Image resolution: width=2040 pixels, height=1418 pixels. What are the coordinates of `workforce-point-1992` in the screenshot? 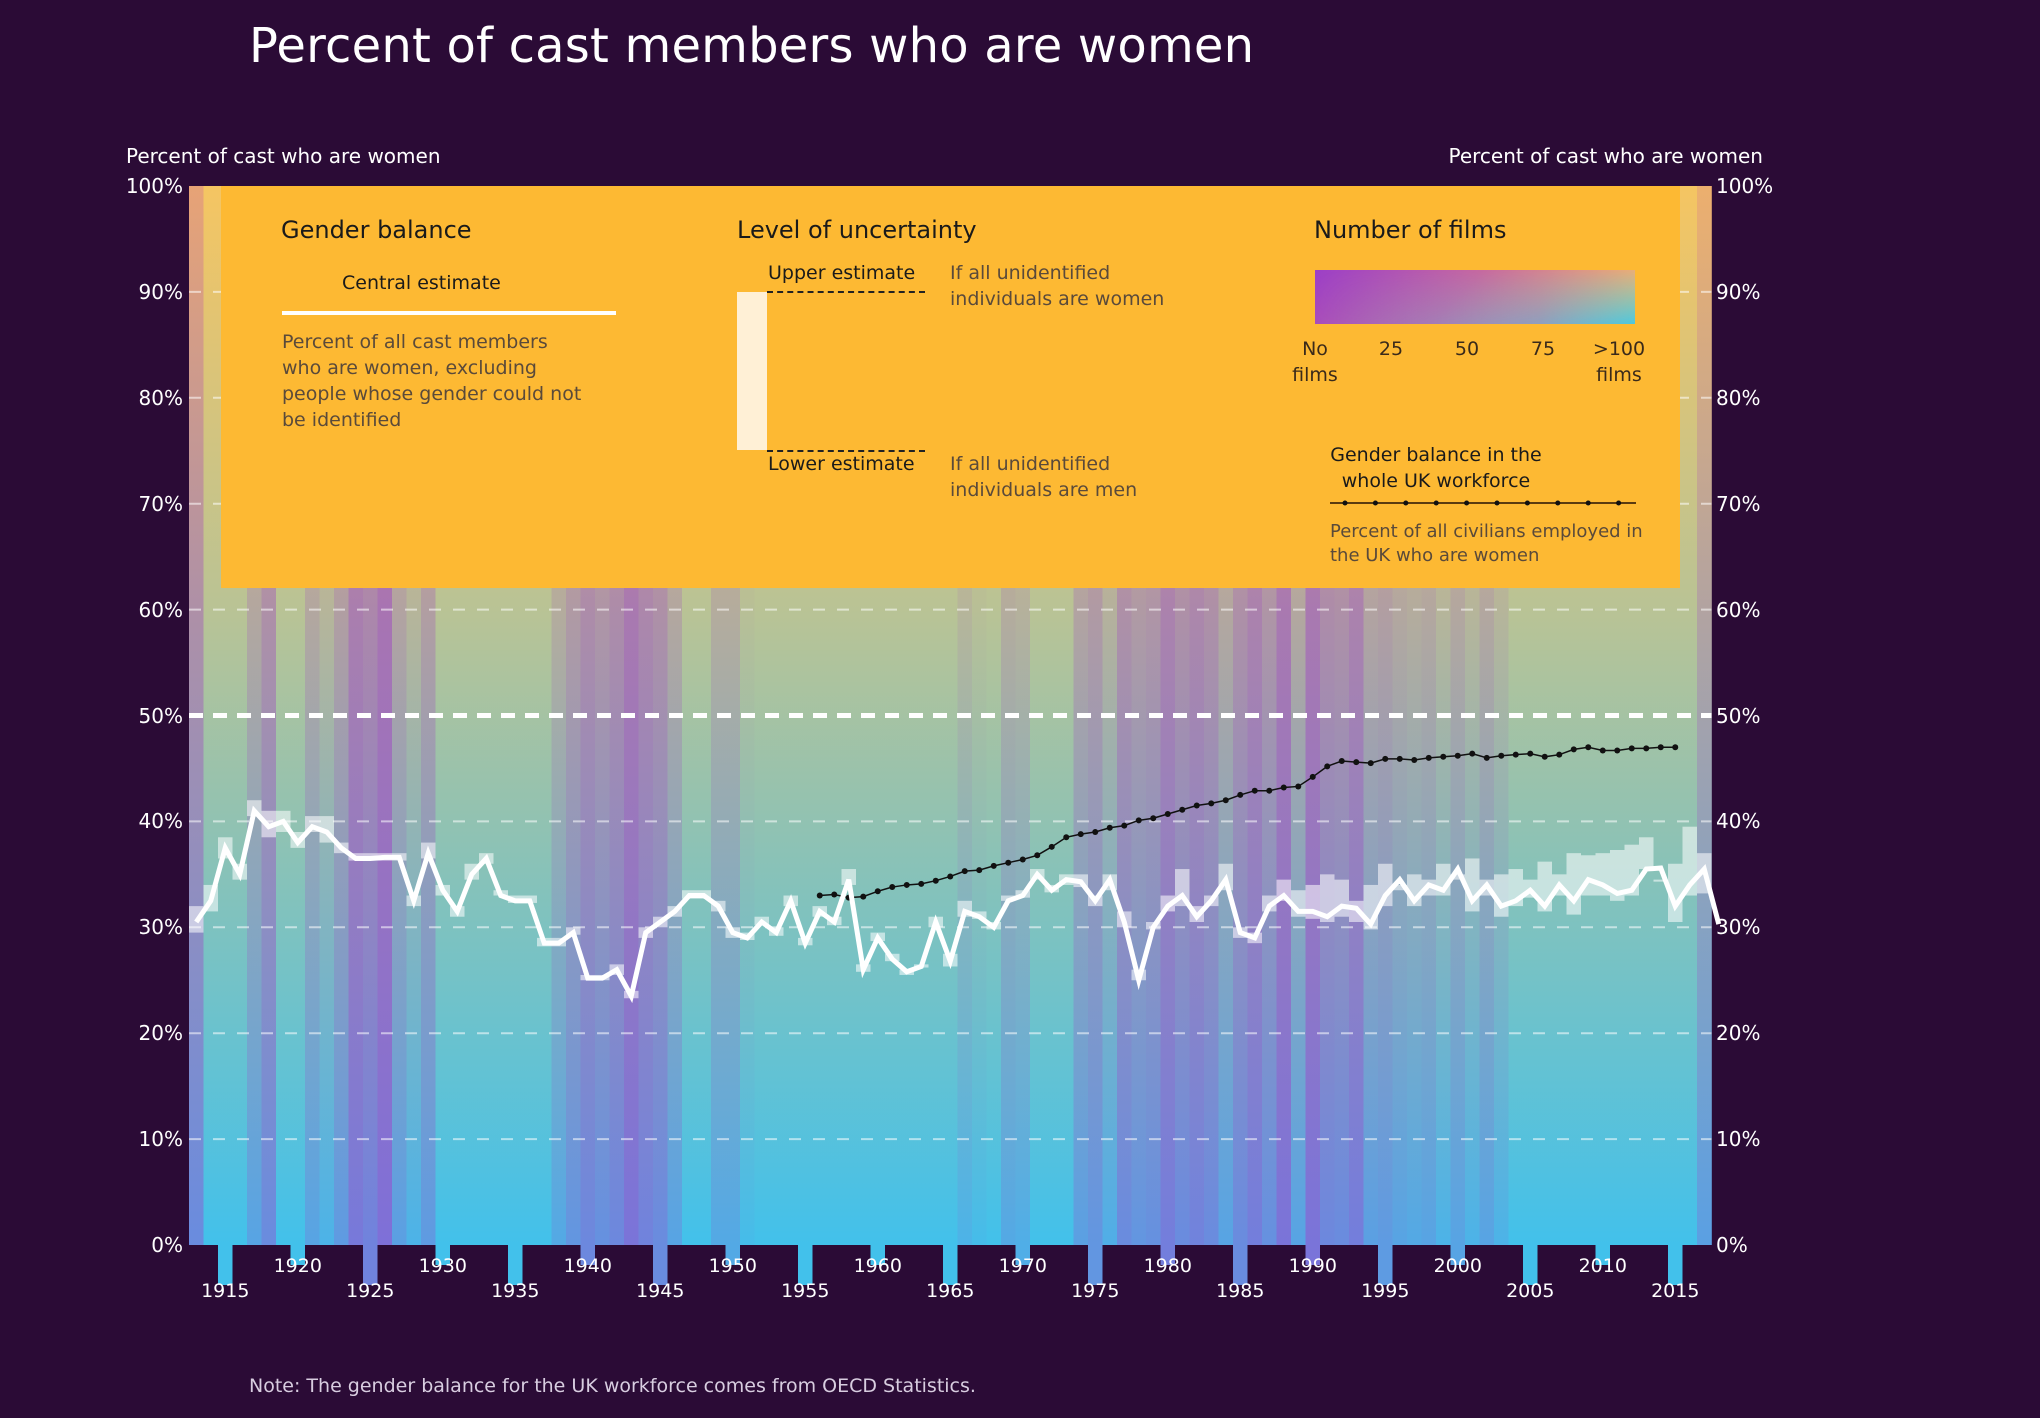 It's located at (1341, 761).